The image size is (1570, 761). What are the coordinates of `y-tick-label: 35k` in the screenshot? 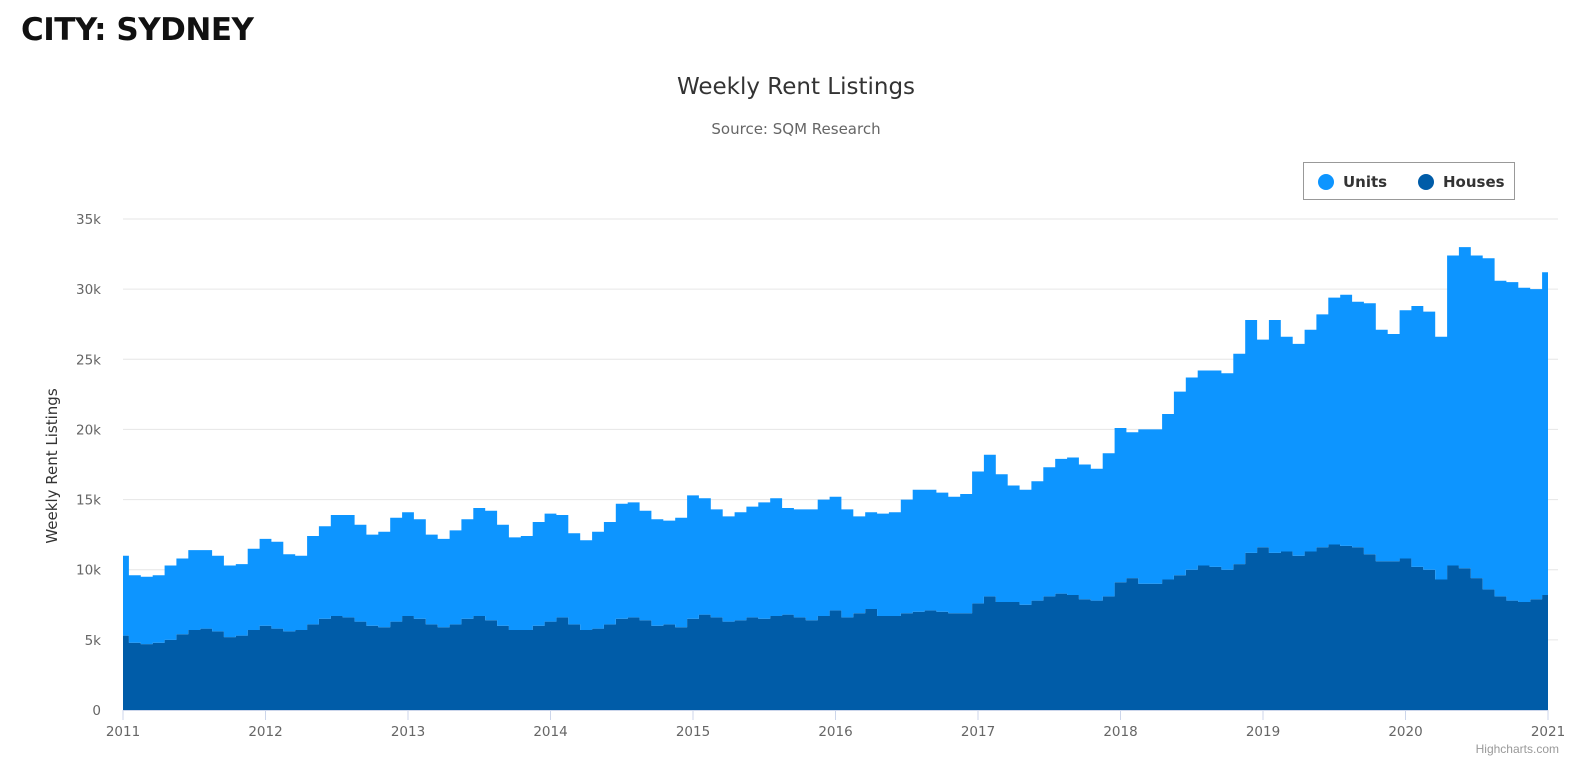 It's located at (88, 220).